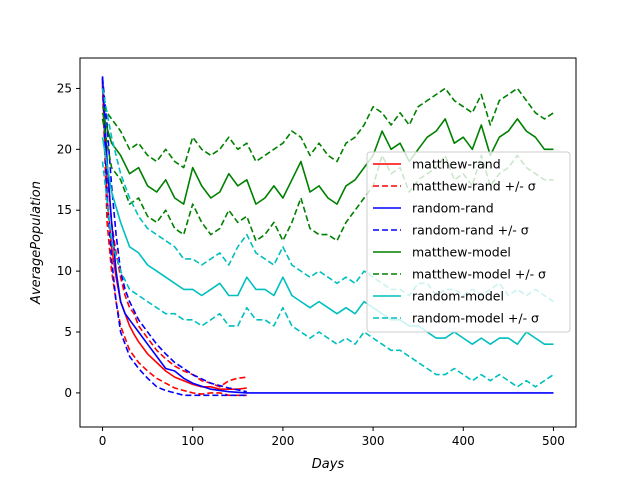  I want to click on y-tick-label: 20, so click(64, 149).